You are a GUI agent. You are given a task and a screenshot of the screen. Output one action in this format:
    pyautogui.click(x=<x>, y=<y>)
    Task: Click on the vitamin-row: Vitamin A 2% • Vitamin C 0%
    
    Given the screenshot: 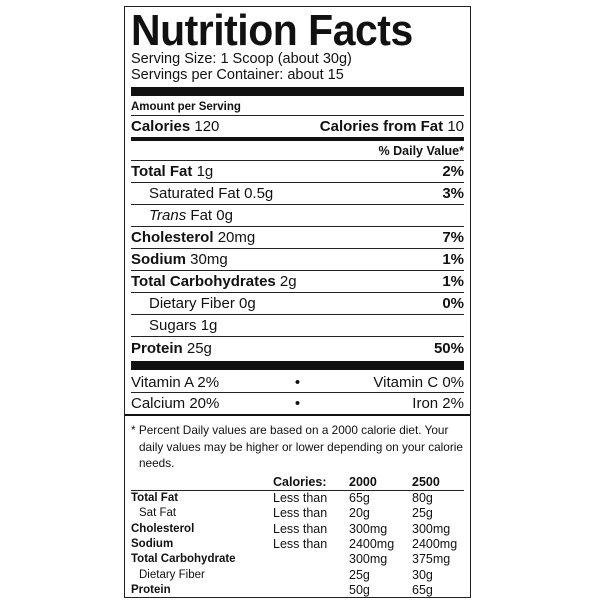 What is the action you would take?
    pyautogui.click(x=297, y=382)
    